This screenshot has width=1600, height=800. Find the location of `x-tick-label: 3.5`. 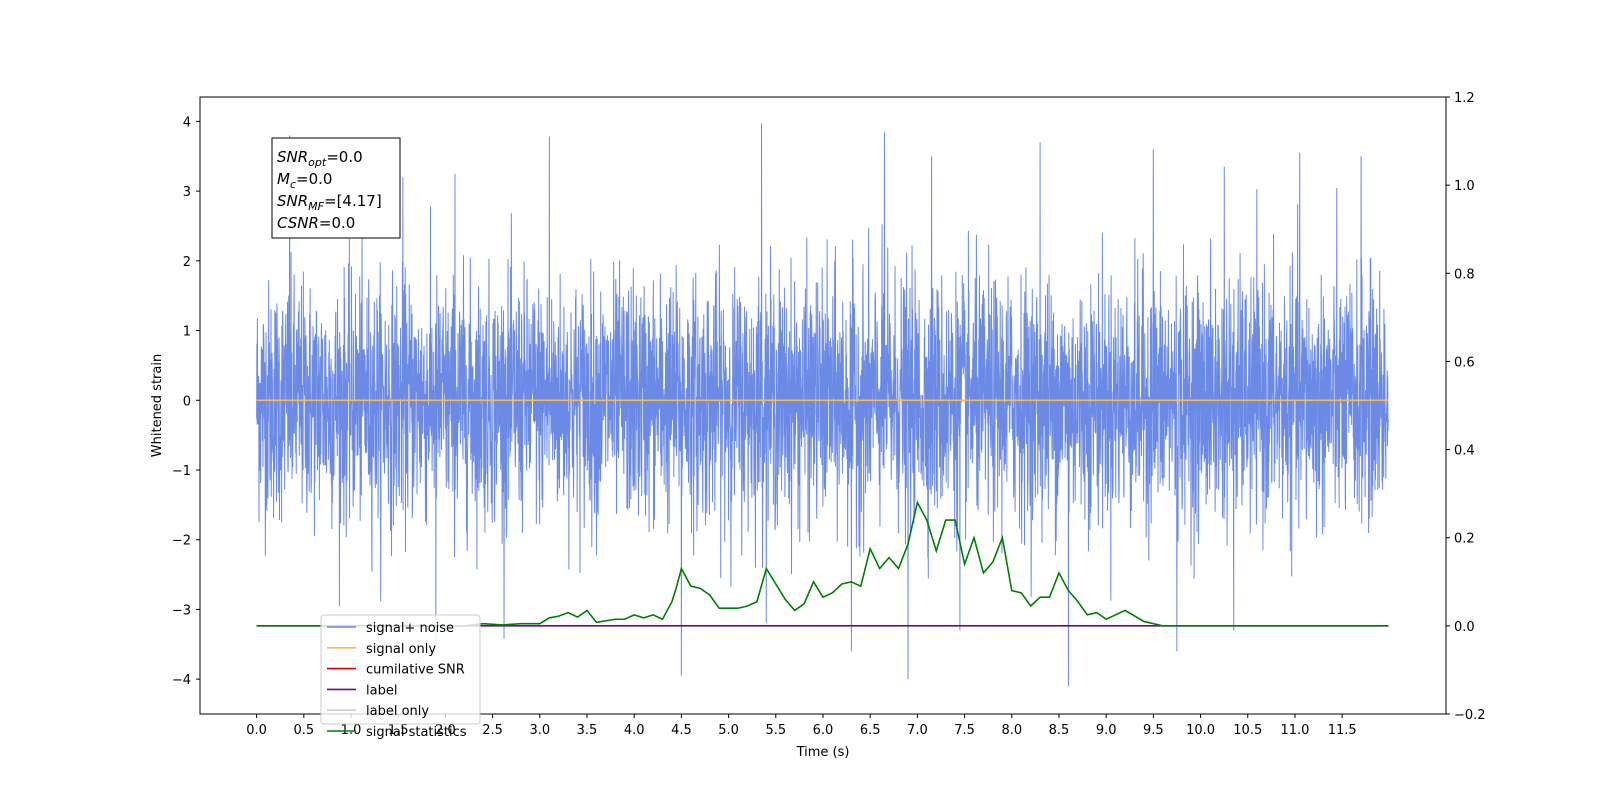

x-tick-label: 3.5 is located at coordinates (587, 730).